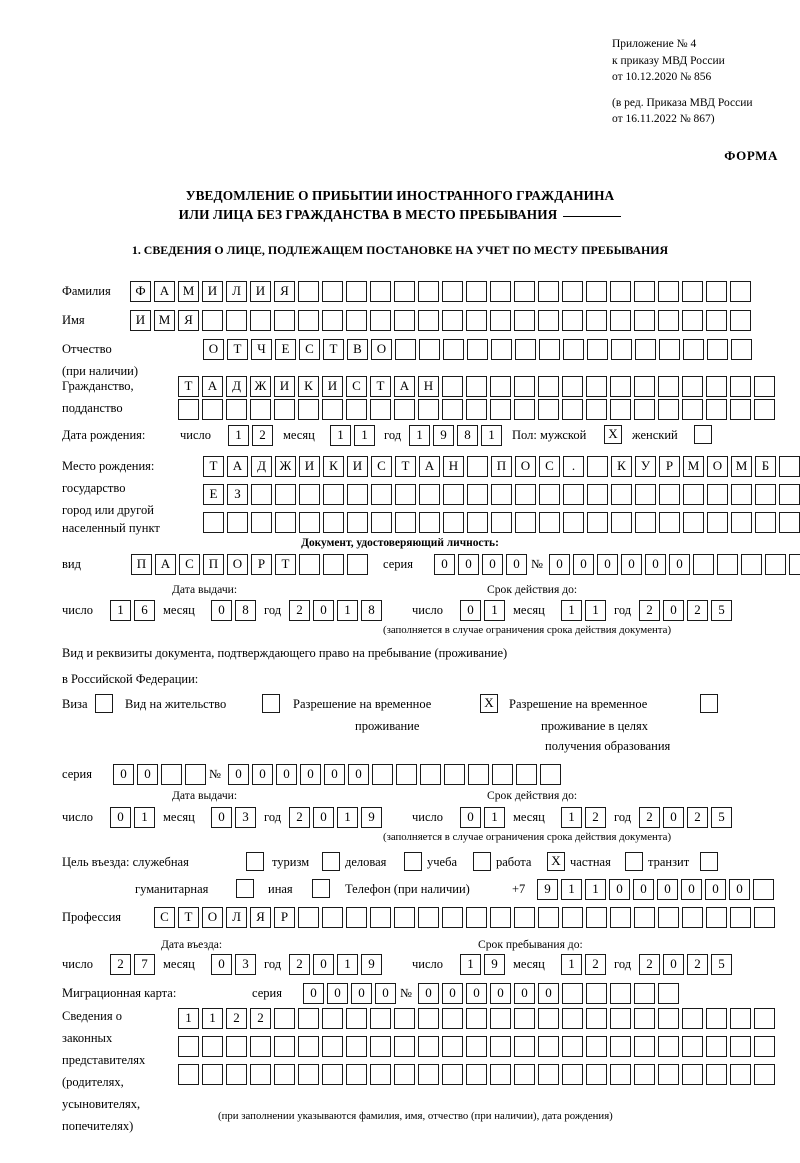 This screenshot has height=1163, width=800. I want to click on char-cell: К, so click(333, 466).